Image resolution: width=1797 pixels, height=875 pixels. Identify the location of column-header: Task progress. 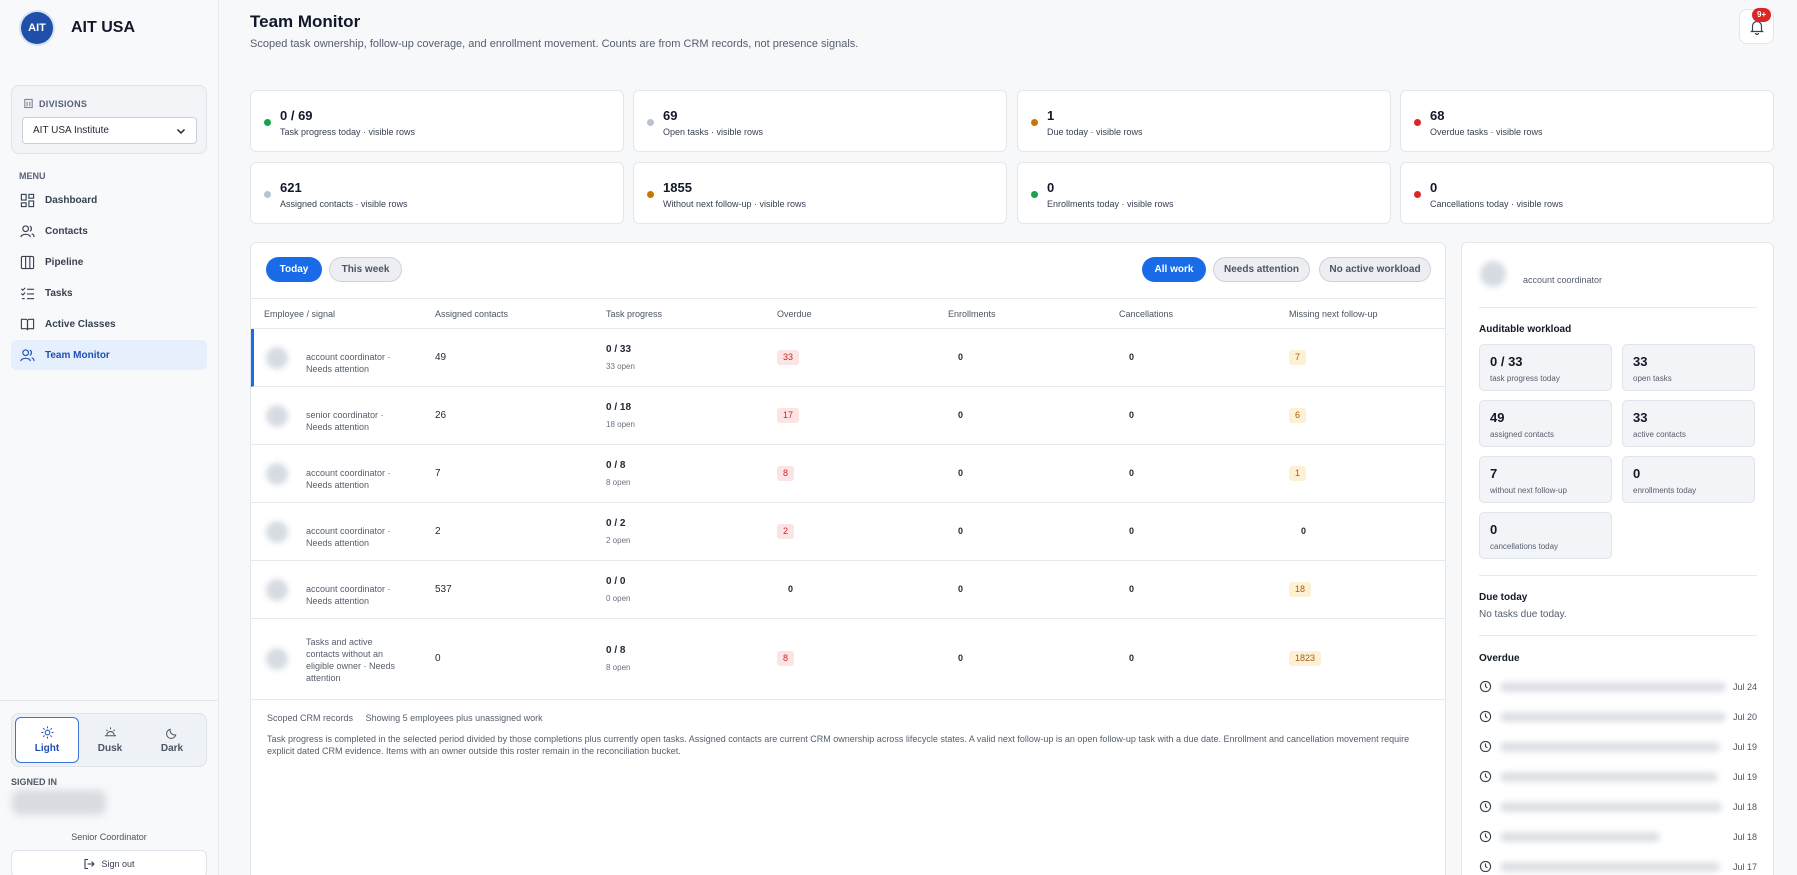
(634, 314).